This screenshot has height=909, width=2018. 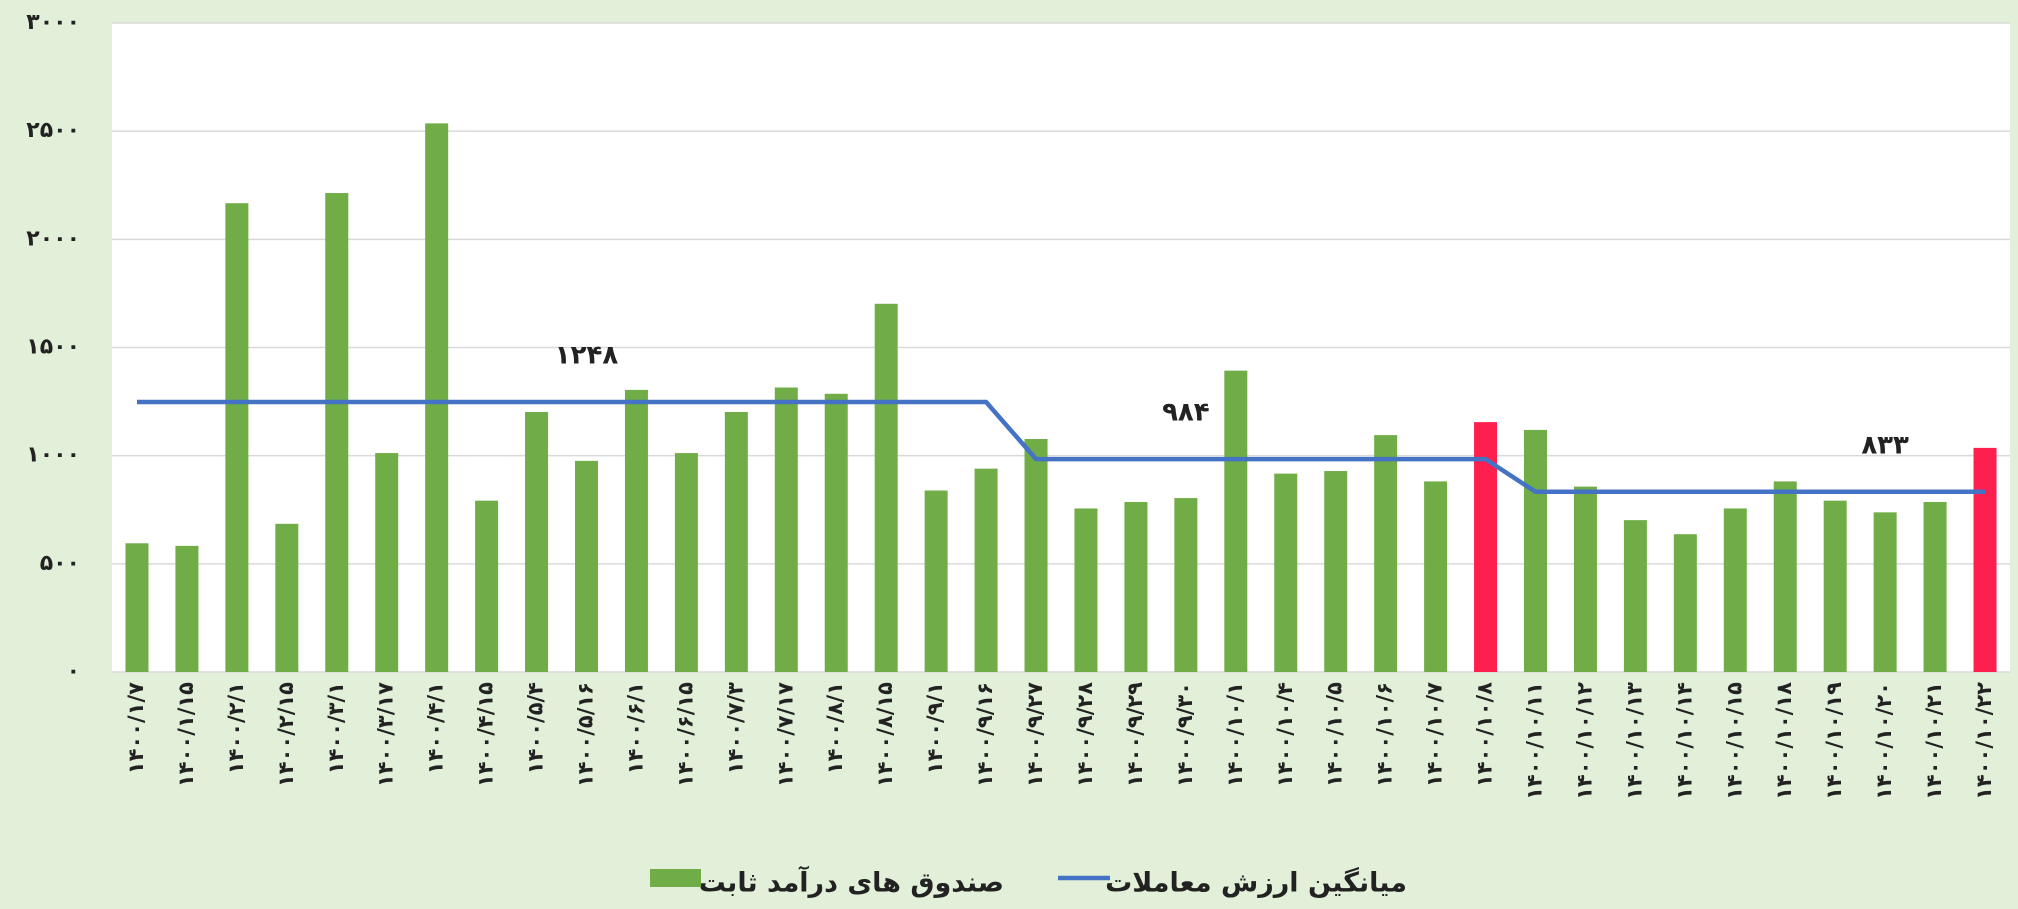 What do you see at coordinates (536, 728) in the screenshot?
I see `x-tick-label: ۱۴۰۰/۵/۴` at bounding box center [536, 728].